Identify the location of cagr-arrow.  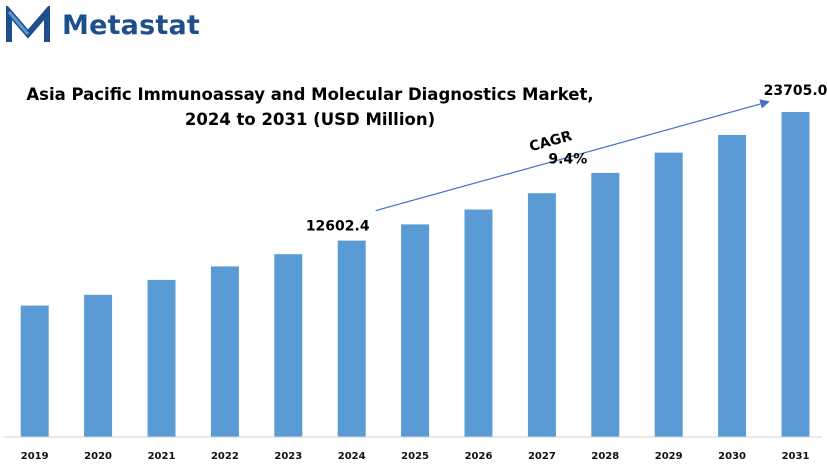
(572, 155).